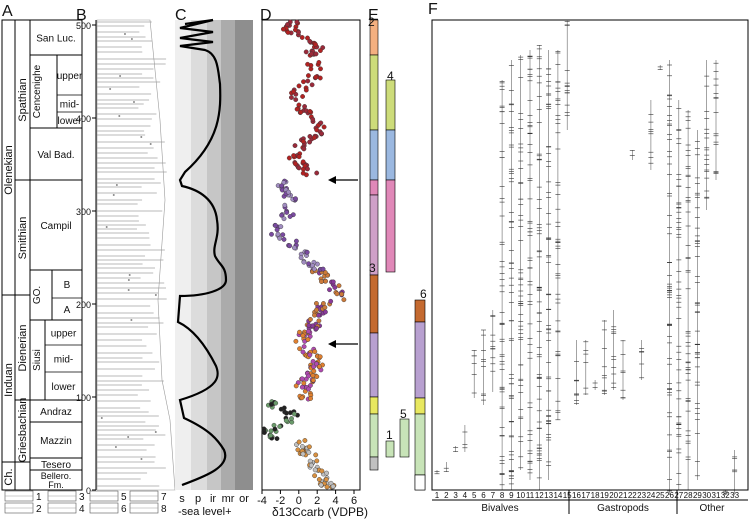 The height and width of the screenshot is (523, 750). I want to click on arrow-upper, so click(343, 180).